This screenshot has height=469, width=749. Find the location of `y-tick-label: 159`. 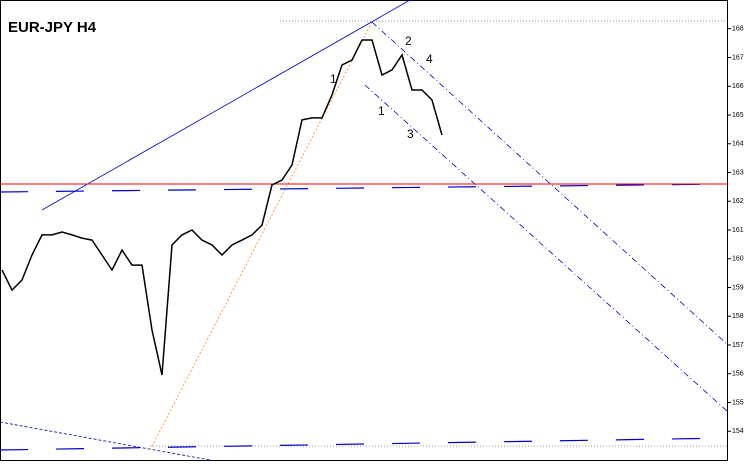

y-tick-label: 159 is located at coordinates (738, 287).